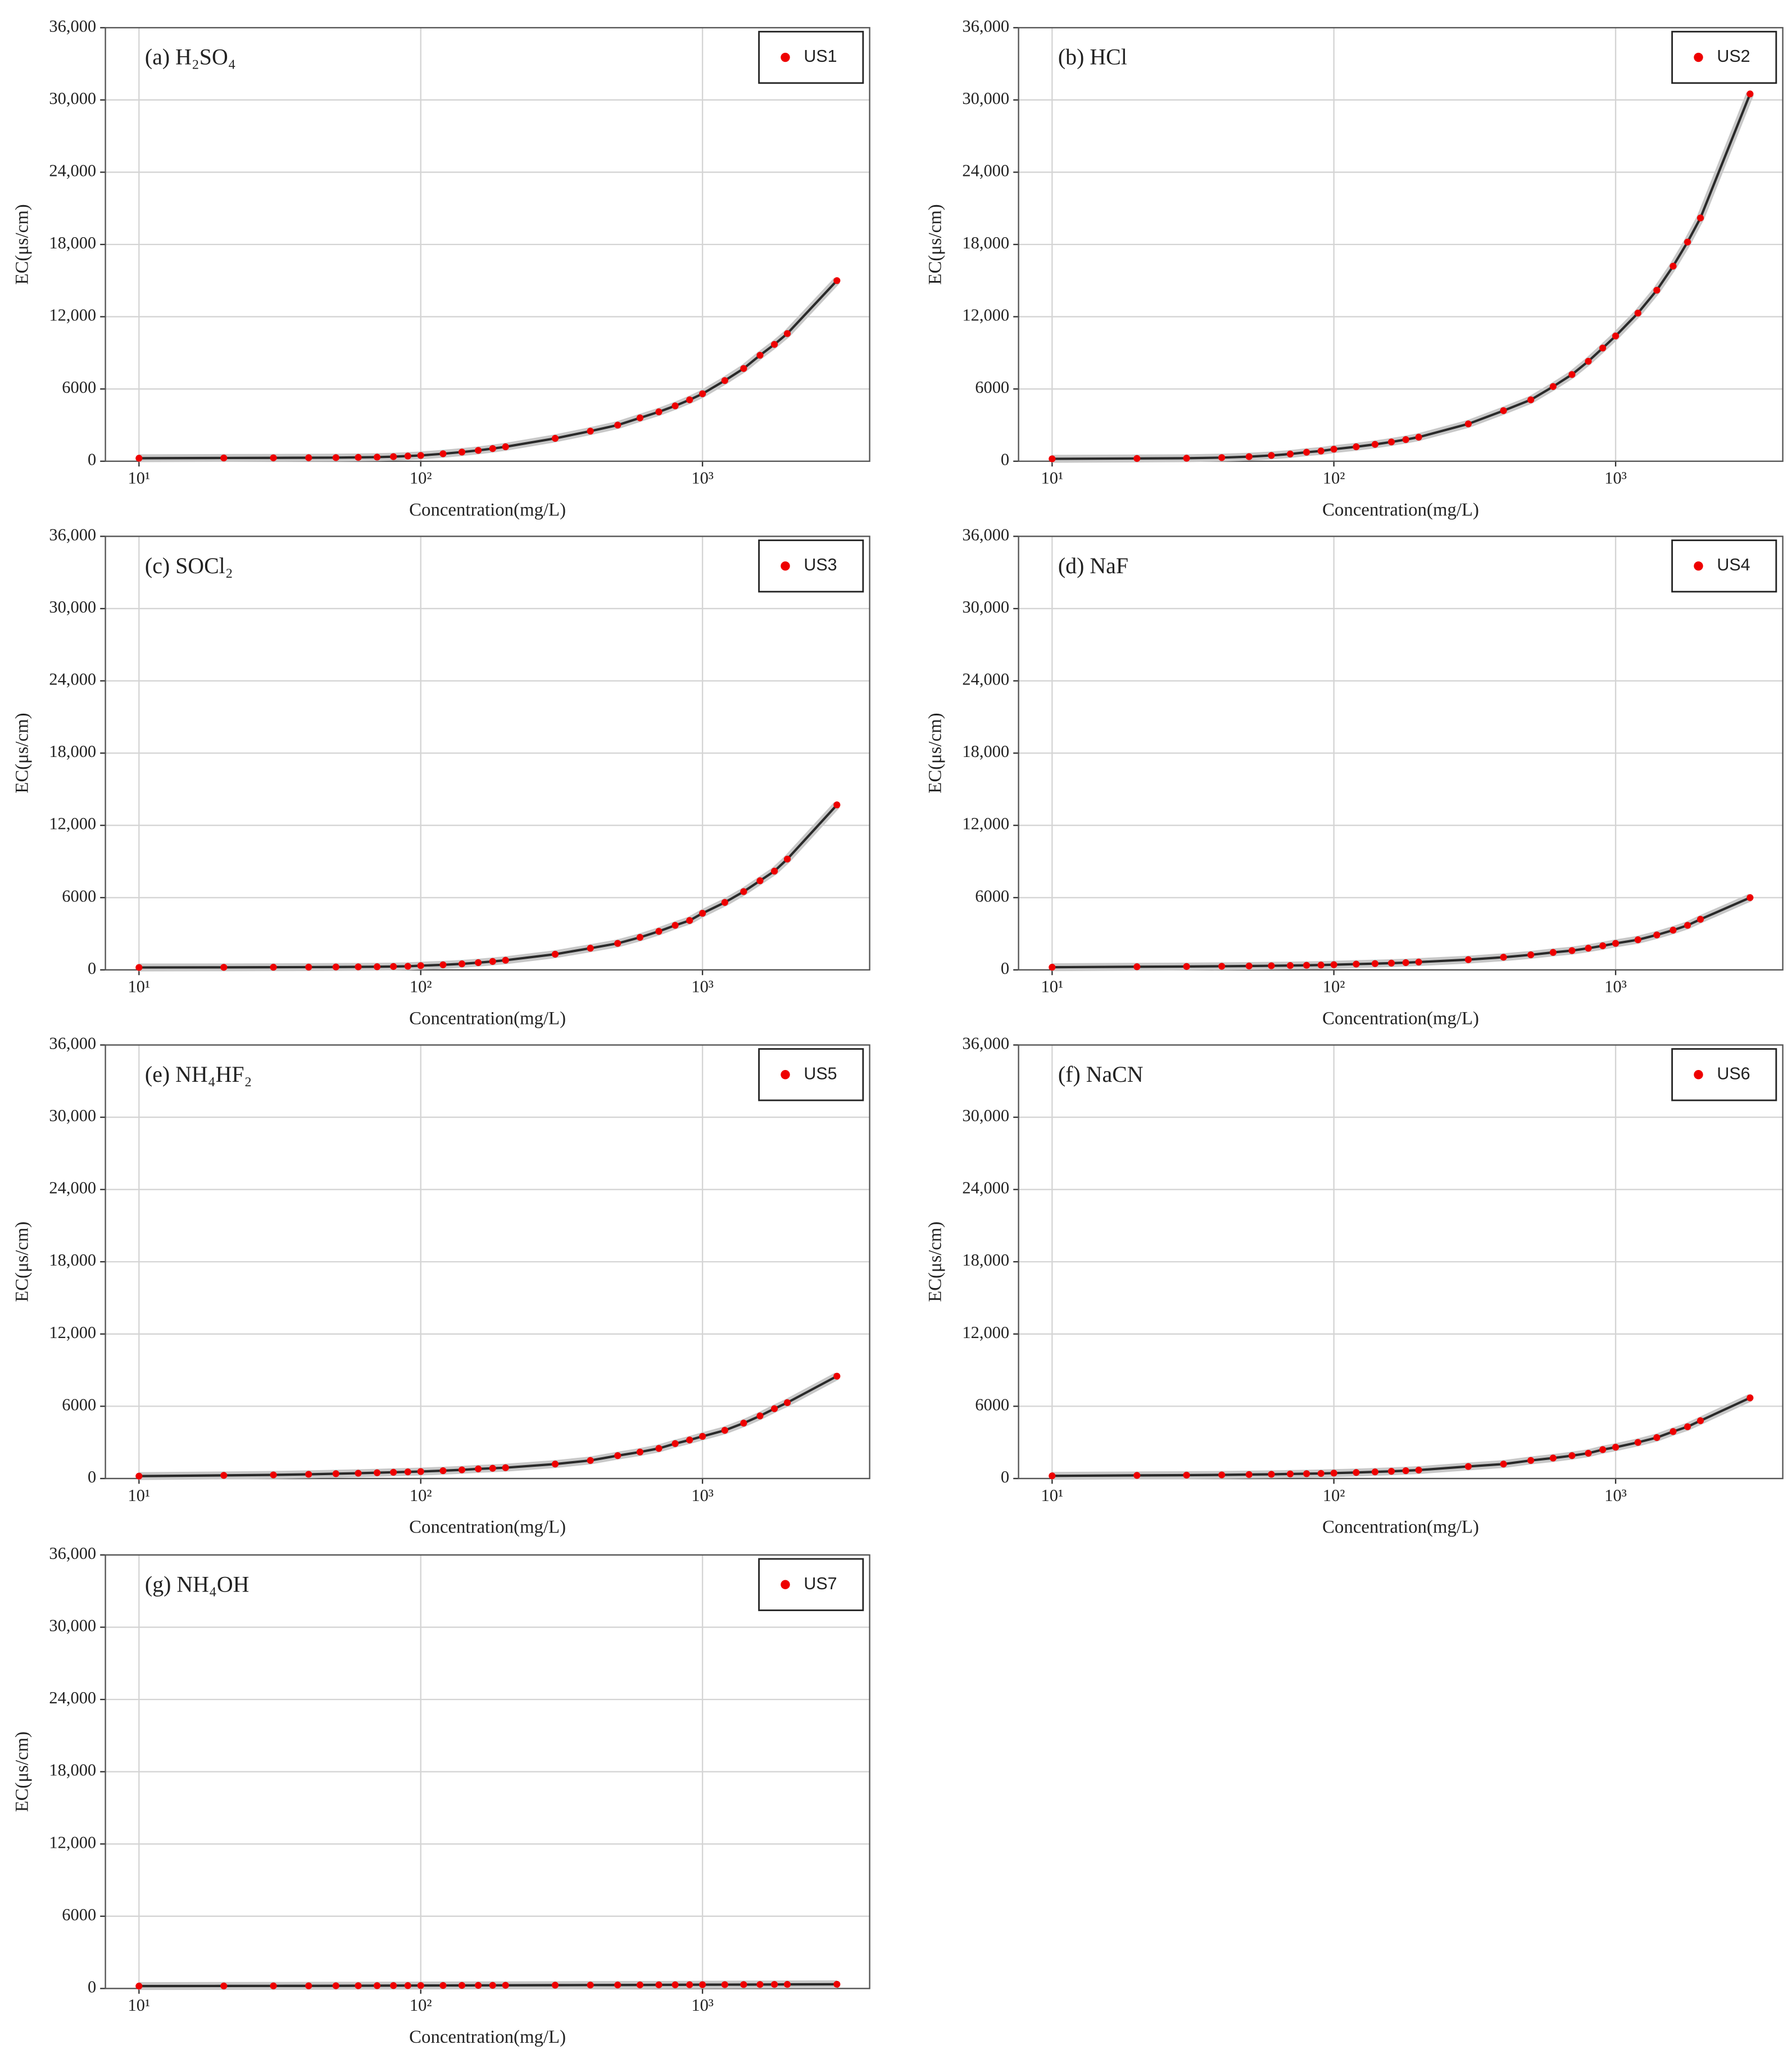 This screenshot has width=1792, height=2054. Describe the element at coordinates (1092, 57) in the screenshot. I see `subplot-title: (b) HCl` at that location.